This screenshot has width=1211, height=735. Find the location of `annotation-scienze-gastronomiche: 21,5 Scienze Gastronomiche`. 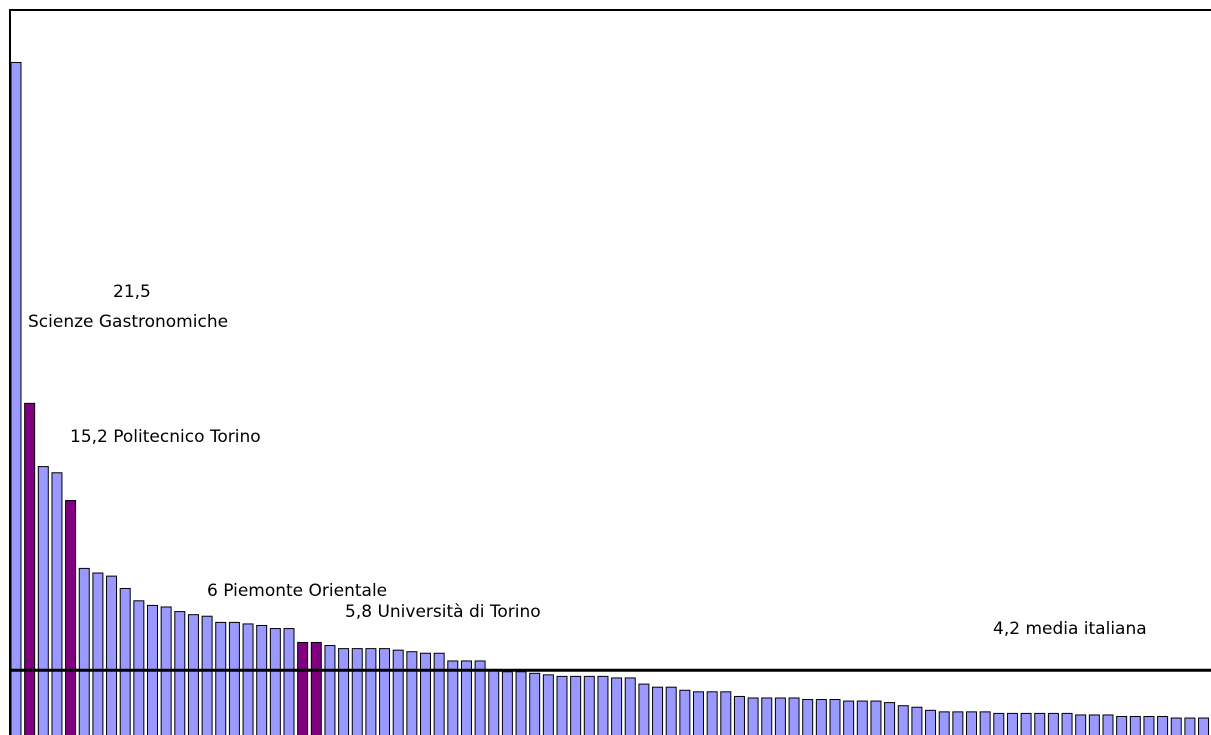

annotation-scienze-gastronomiche: 21,5 Scienze Gastronomiche is located at coordinates (128, 307).